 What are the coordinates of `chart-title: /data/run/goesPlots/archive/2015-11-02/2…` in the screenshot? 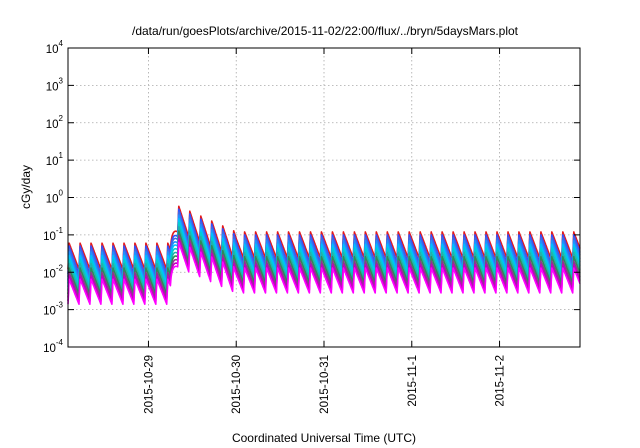 It's located at (325, 31).